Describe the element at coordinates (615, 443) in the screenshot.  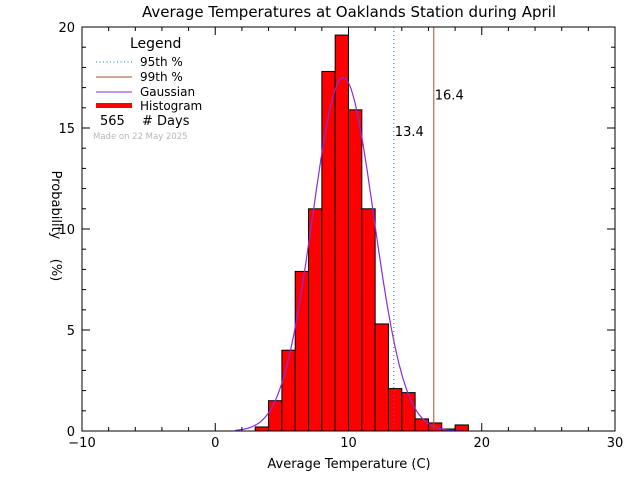
I see `x-tick-label: 30` at that location.